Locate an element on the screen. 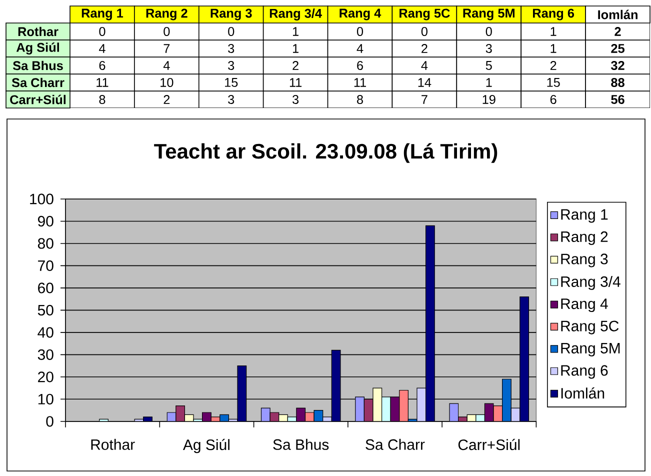 This screenshot has width=651, height=476. x-tick-label: Iomlán is located at coordinates (618, 15).